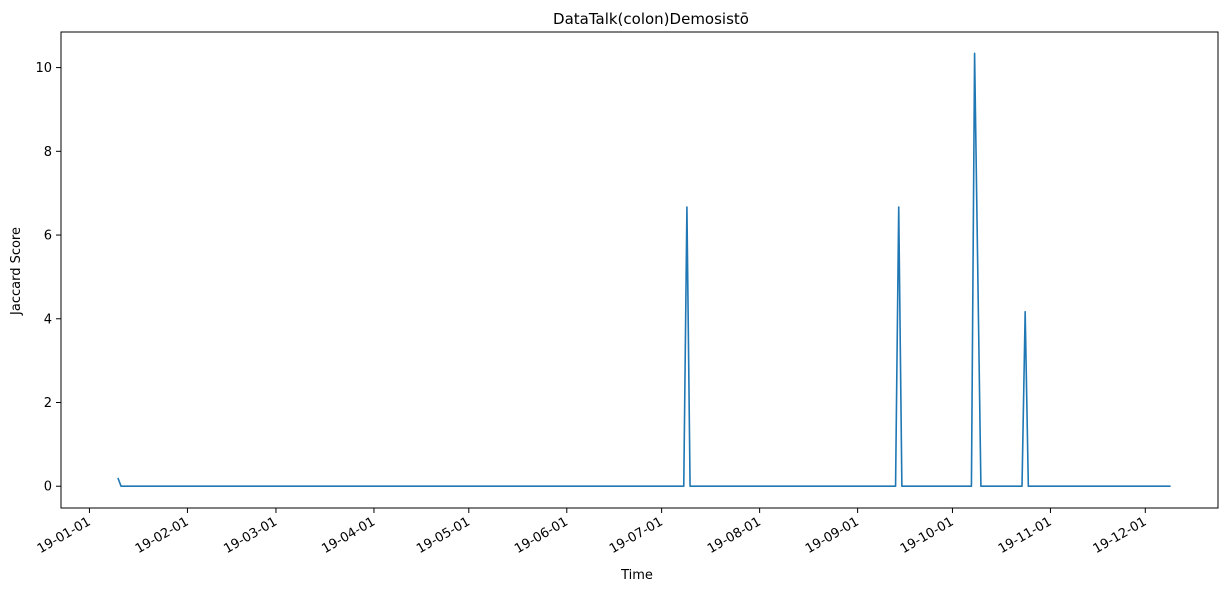 This screenshot has width=1229, height=591. I want to click on y-tick-label: 0, so click(48, 487).